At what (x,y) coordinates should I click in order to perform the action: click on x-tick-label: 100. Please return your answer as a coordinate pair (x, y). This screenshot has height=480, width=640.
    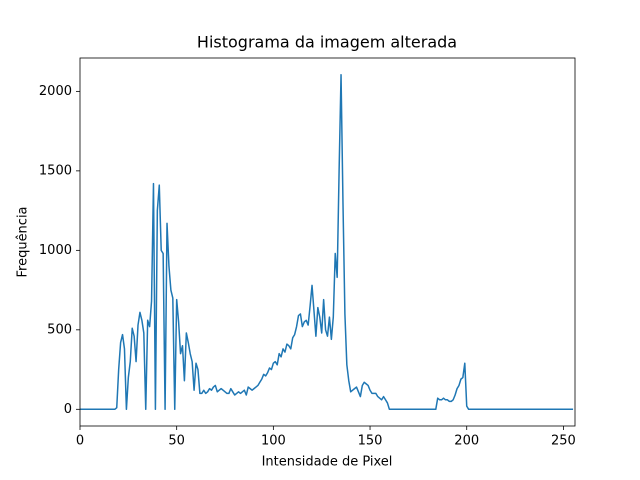
    Looking at the image, I should click on (273, 441).